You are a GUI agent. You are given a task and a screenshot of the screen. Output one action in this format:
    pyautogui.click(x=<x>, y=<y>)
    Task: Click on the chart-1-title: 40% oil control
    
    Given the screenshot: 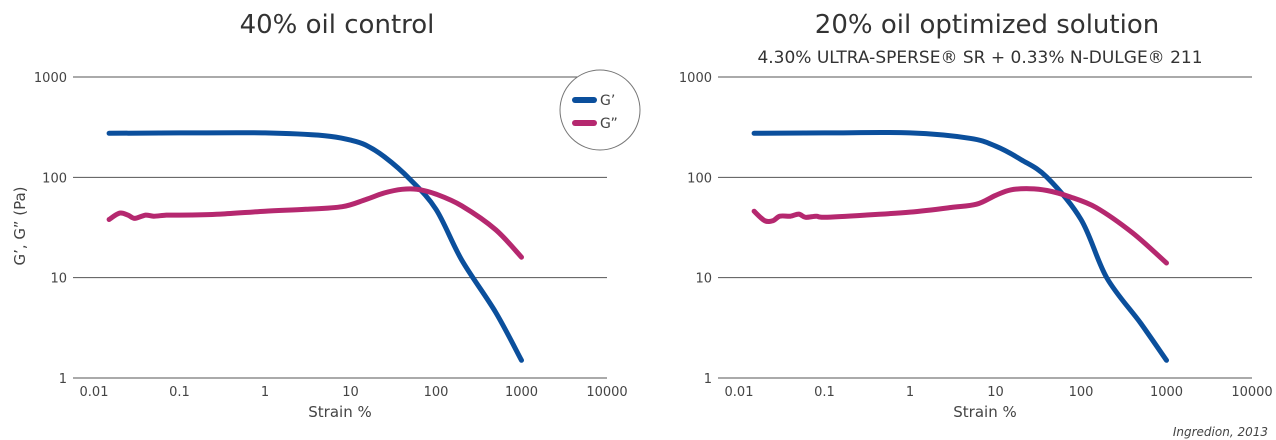 What is the action you would take?
    pyautogui.click(x=337, y=25)
    